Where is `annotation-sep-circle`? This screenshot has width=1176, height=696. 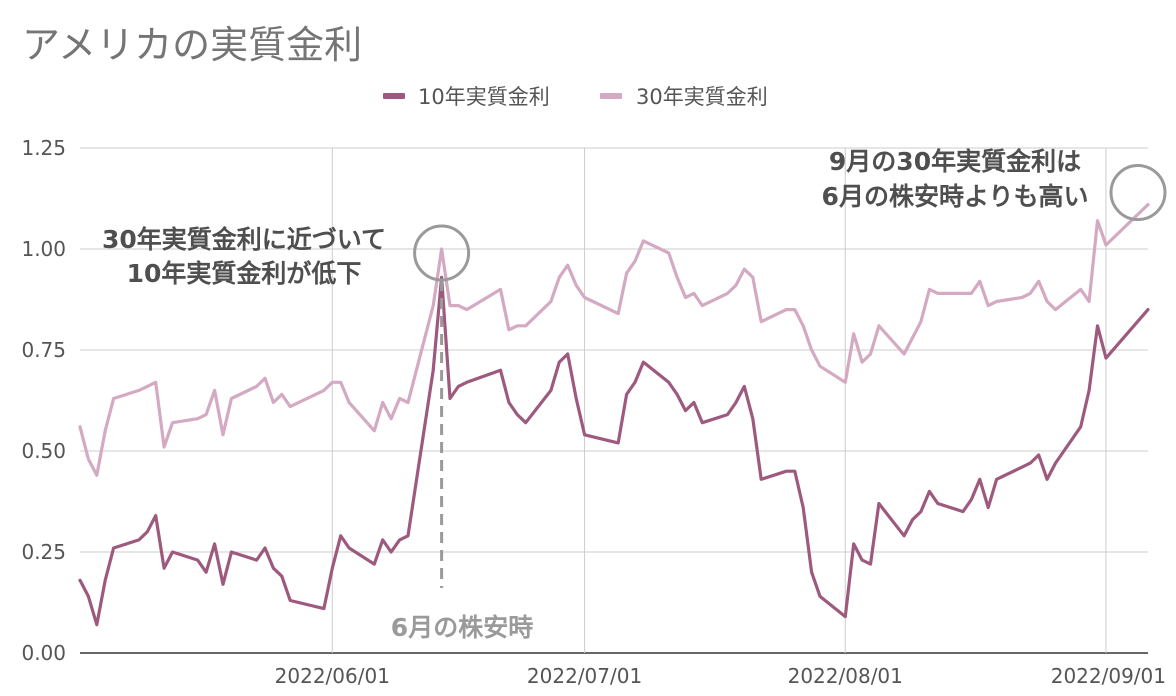
annotation-sep-circle is located at coordinates (1138, 193).